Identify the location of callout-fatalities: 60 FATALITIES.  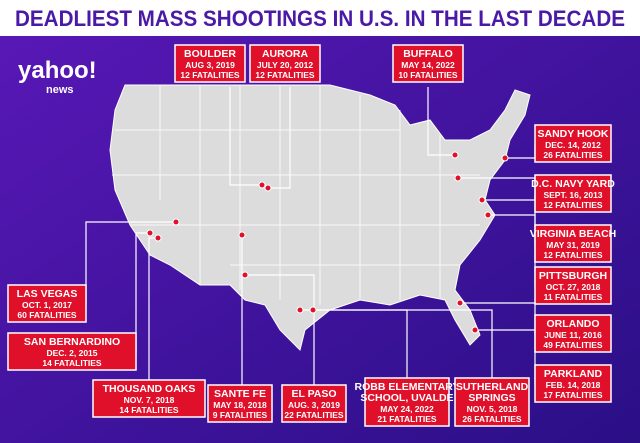
(47, 315).